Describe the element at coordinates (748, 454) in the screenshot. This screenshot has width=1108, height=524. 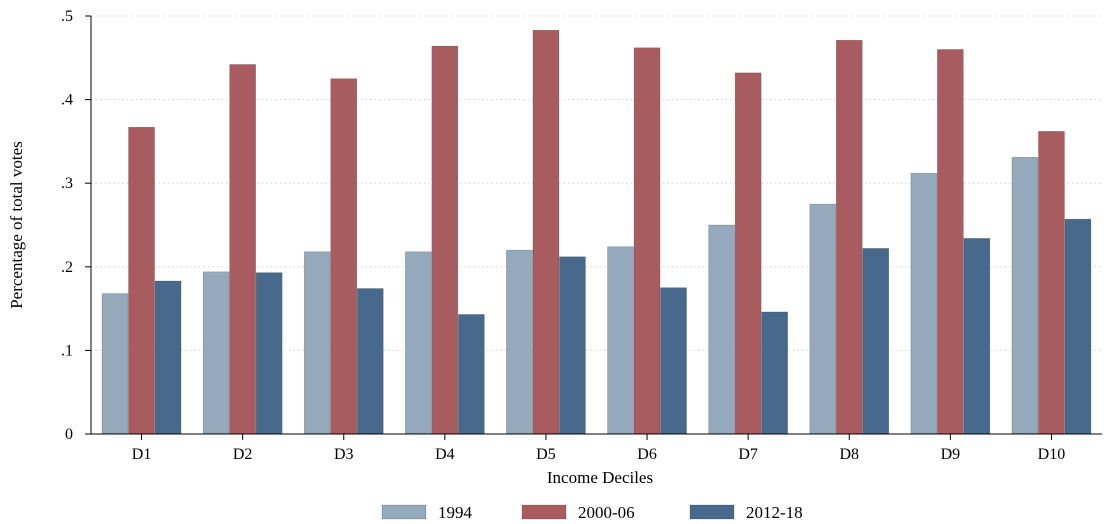
I see `x-tick-label: D7` at that location.